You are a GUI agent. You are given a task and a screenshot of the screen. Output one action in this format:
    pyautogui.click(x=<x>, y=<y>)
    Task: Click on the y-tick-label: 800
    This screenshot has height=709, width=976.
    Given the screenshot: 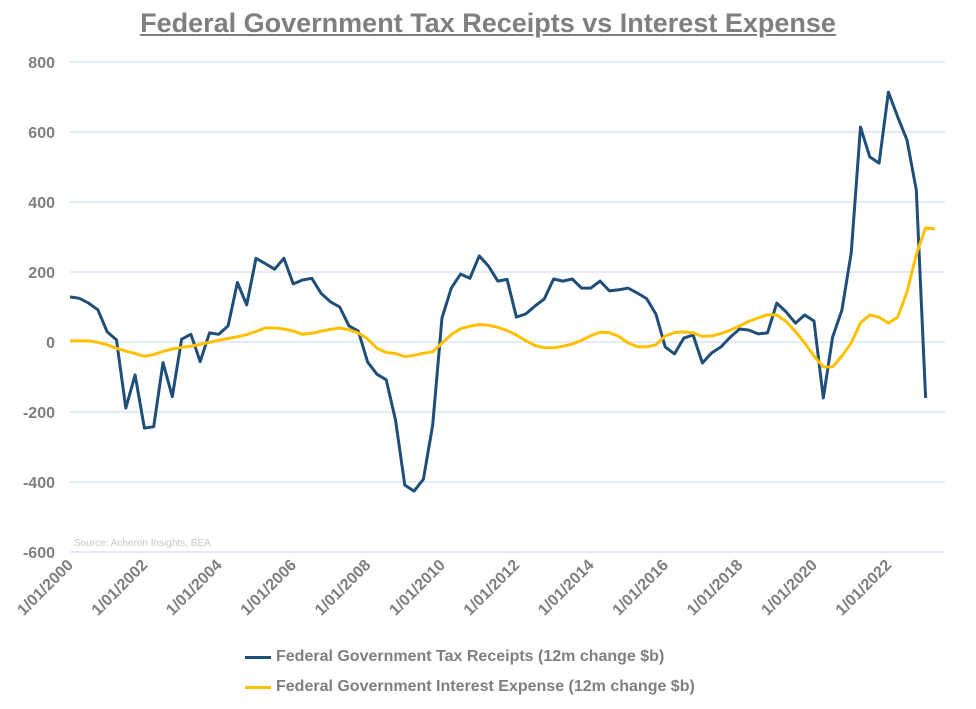 What is the action you would take?
    pyautogui.click(x=41, y=63)
    